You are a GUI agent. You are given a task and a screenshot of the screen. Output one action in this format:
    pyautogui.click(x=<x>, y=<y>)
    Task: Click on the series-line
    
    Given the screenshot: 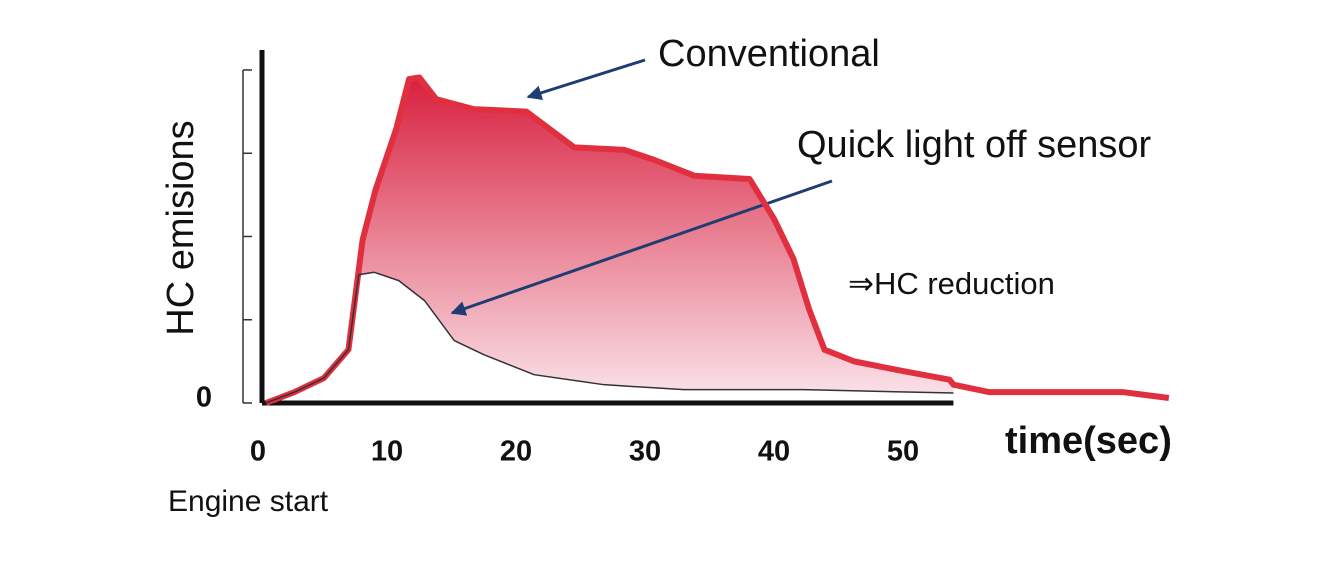 What is the action you would take?
    pyautogui.click(x=609, y=337)
    